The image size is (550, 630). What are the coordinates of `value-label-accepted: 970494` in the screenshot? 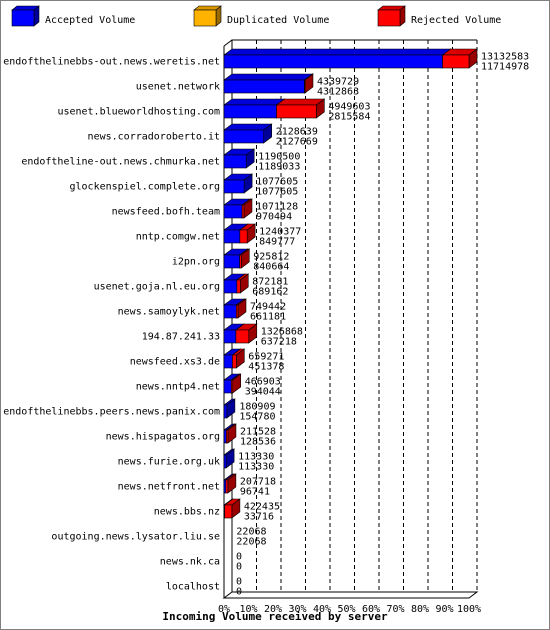 It's located at (274, 217).